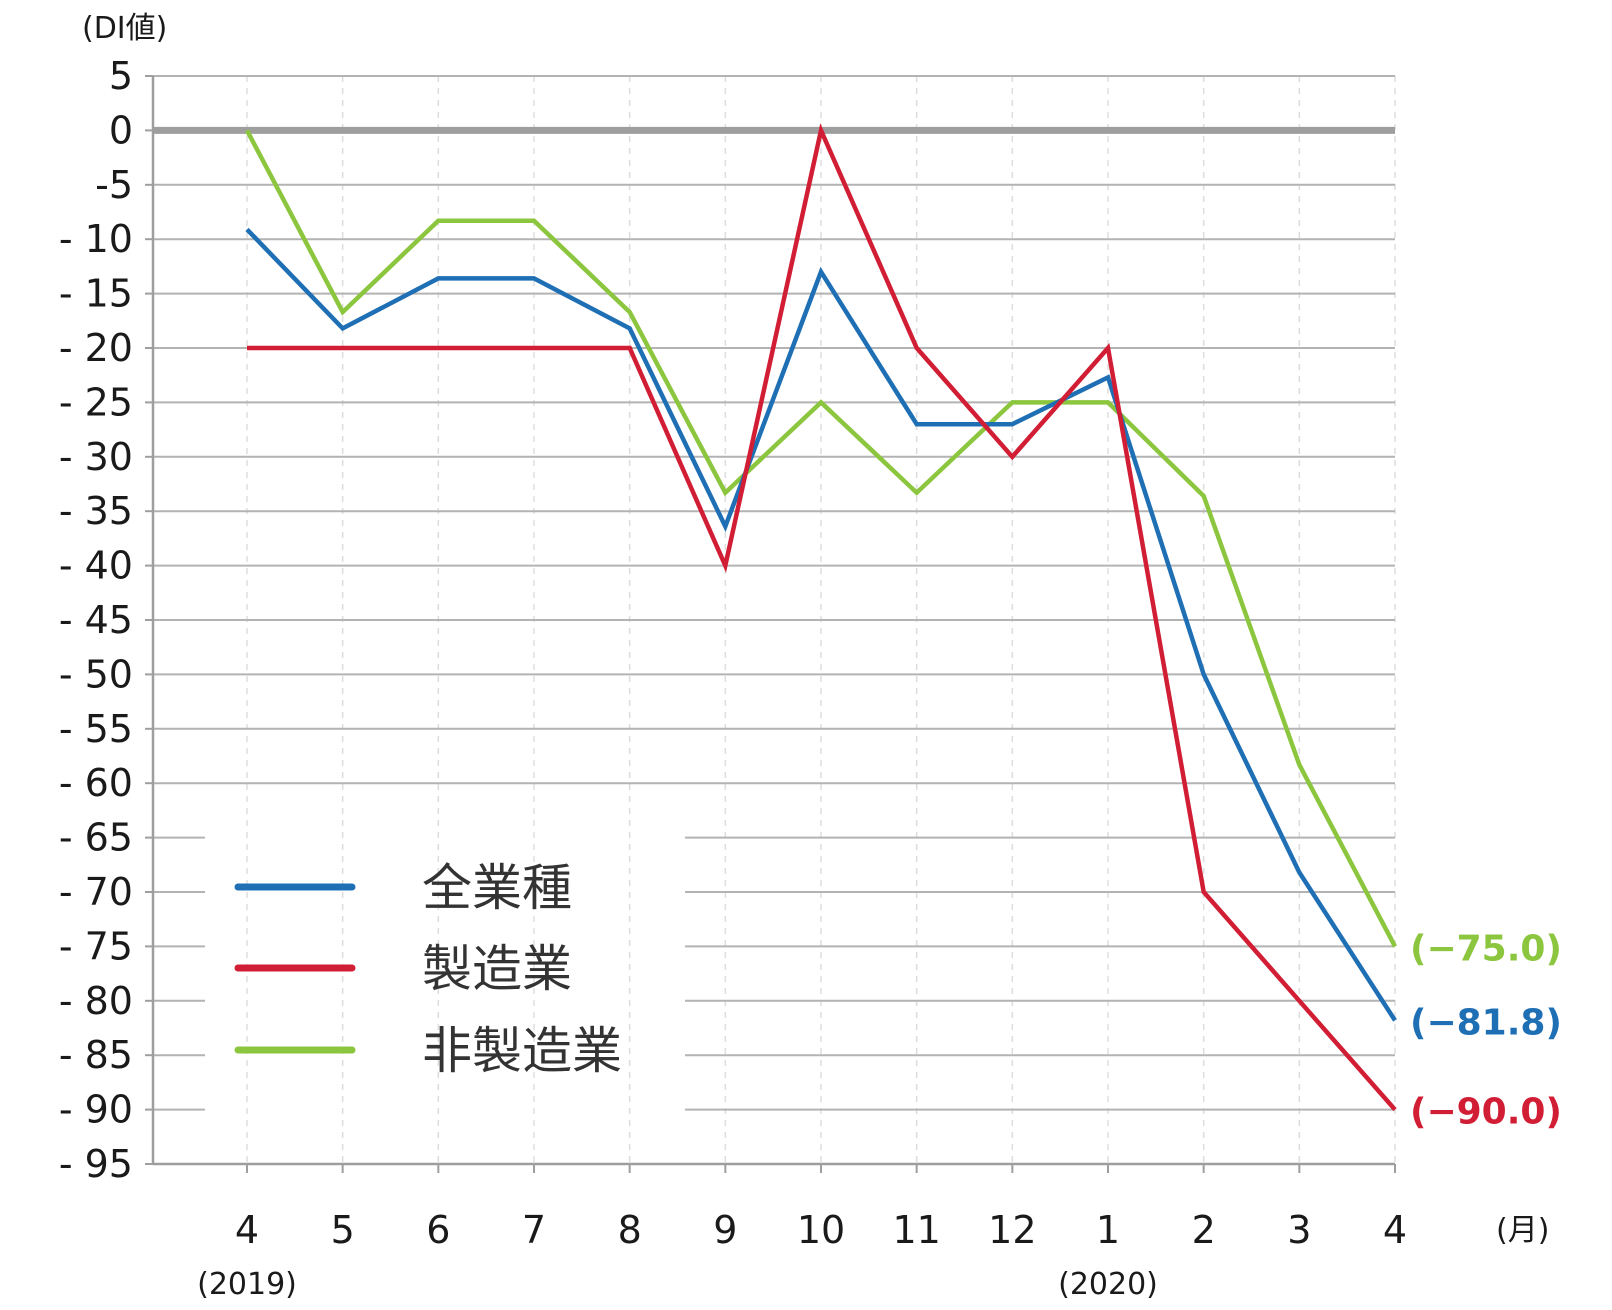 This screenshot has width=1612, height=1310. I want to click on x-tick-label: 10, so click(821, 1230).